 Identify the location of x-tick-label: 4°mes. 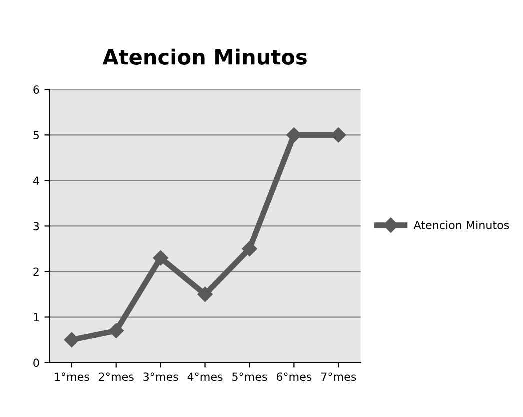
(205, 377).